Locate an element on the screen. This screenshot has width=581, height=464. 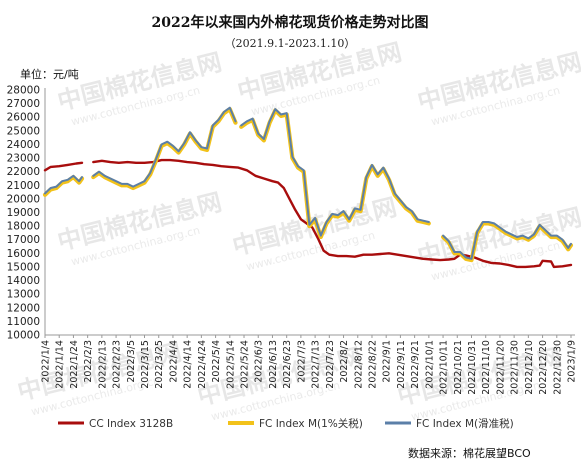
x-tick-label: 2022/7/23 is located at coordinates (330, 364).